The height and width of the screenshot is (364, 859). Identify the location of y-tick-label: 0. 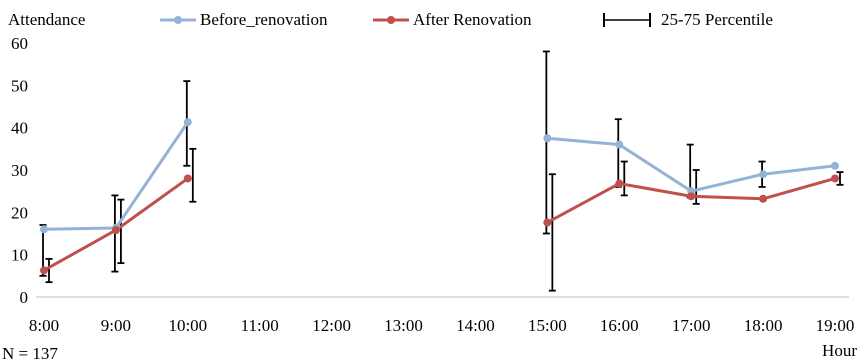
(24, 297).